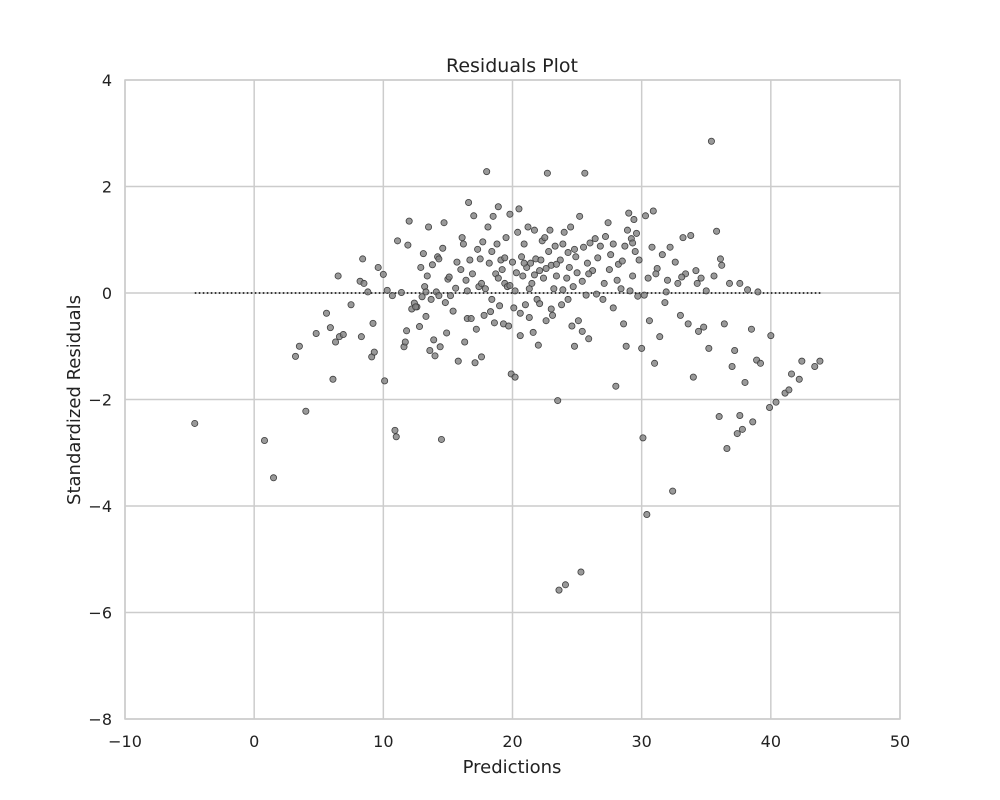  What do you see at coordinates (100, 506) in the screenshot?
I see `y-tick-label: −4` at bounding box center [100, 506].